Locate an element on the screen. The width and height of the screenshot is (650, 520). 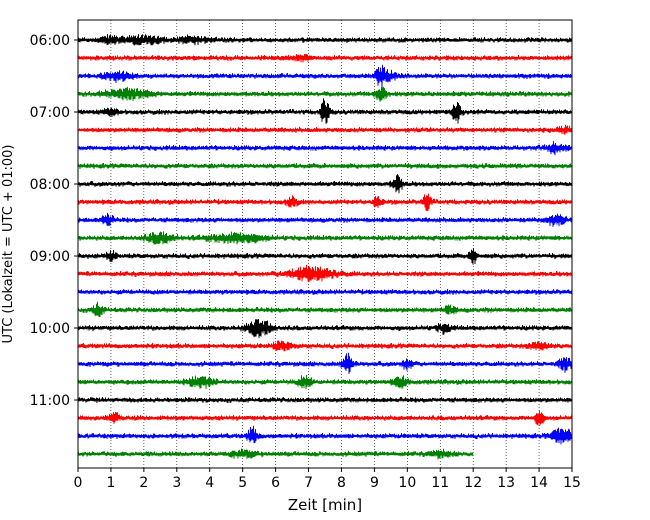
x-tick-label: 5 is located at coordinates (242, 483).